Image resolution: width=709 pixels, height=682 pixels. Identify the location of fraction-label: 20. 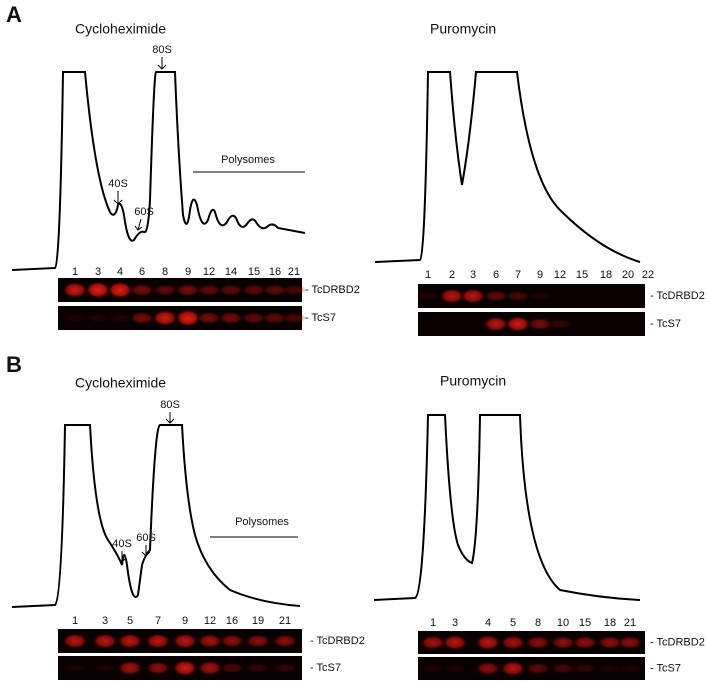
(628, 275).